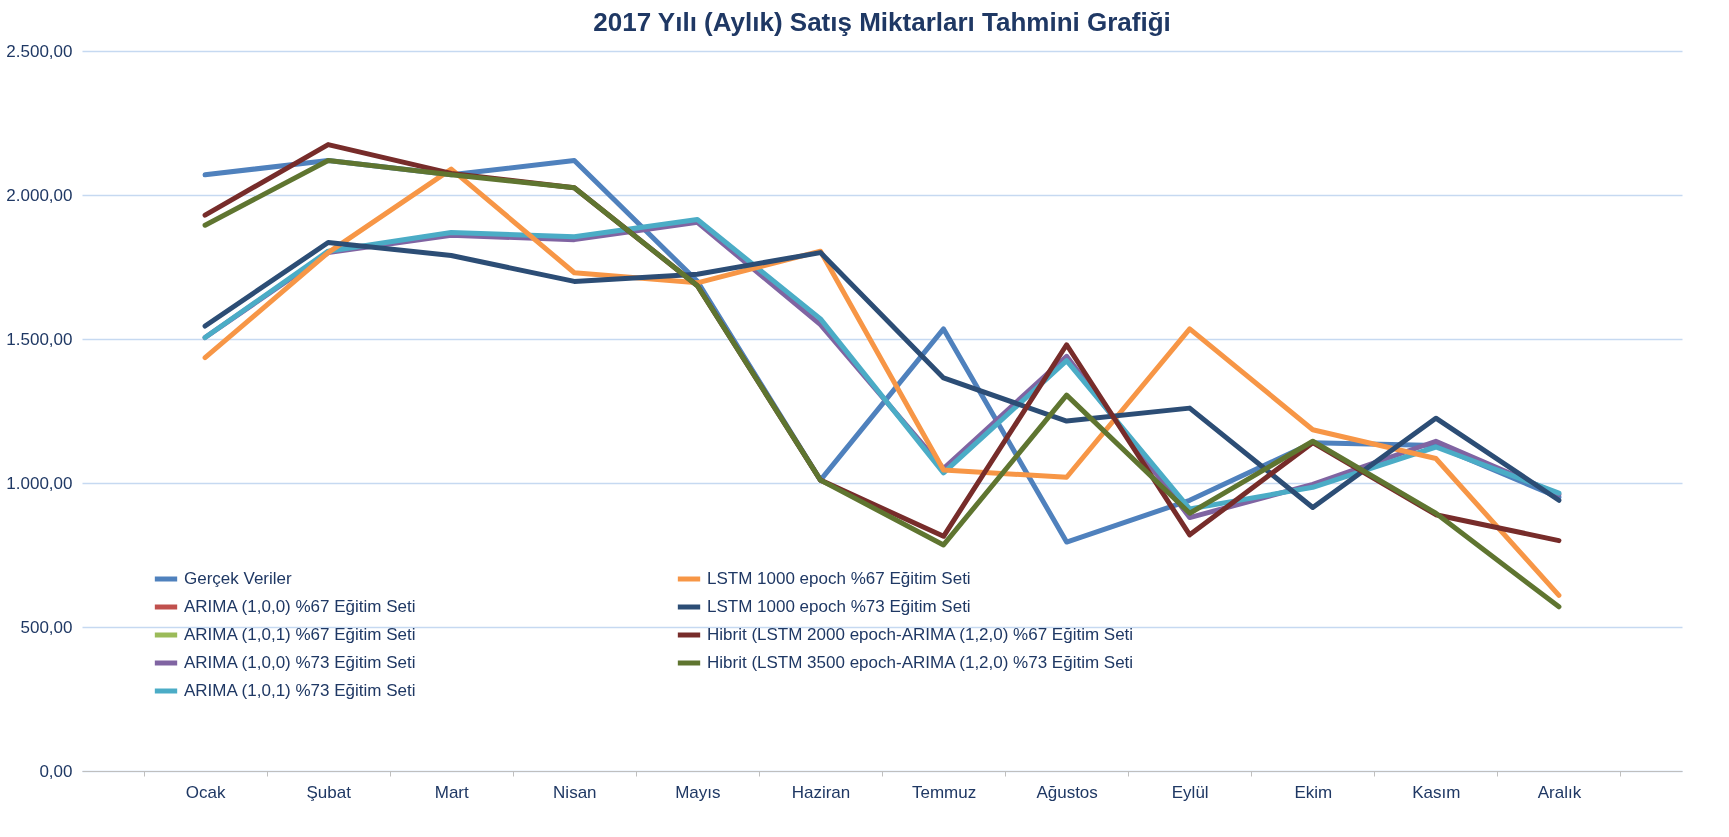  What do you see at coordinates (698, 792) in the screenshot?
I see `x-tick-label: Mayıs` at bounding box center [698, 792].